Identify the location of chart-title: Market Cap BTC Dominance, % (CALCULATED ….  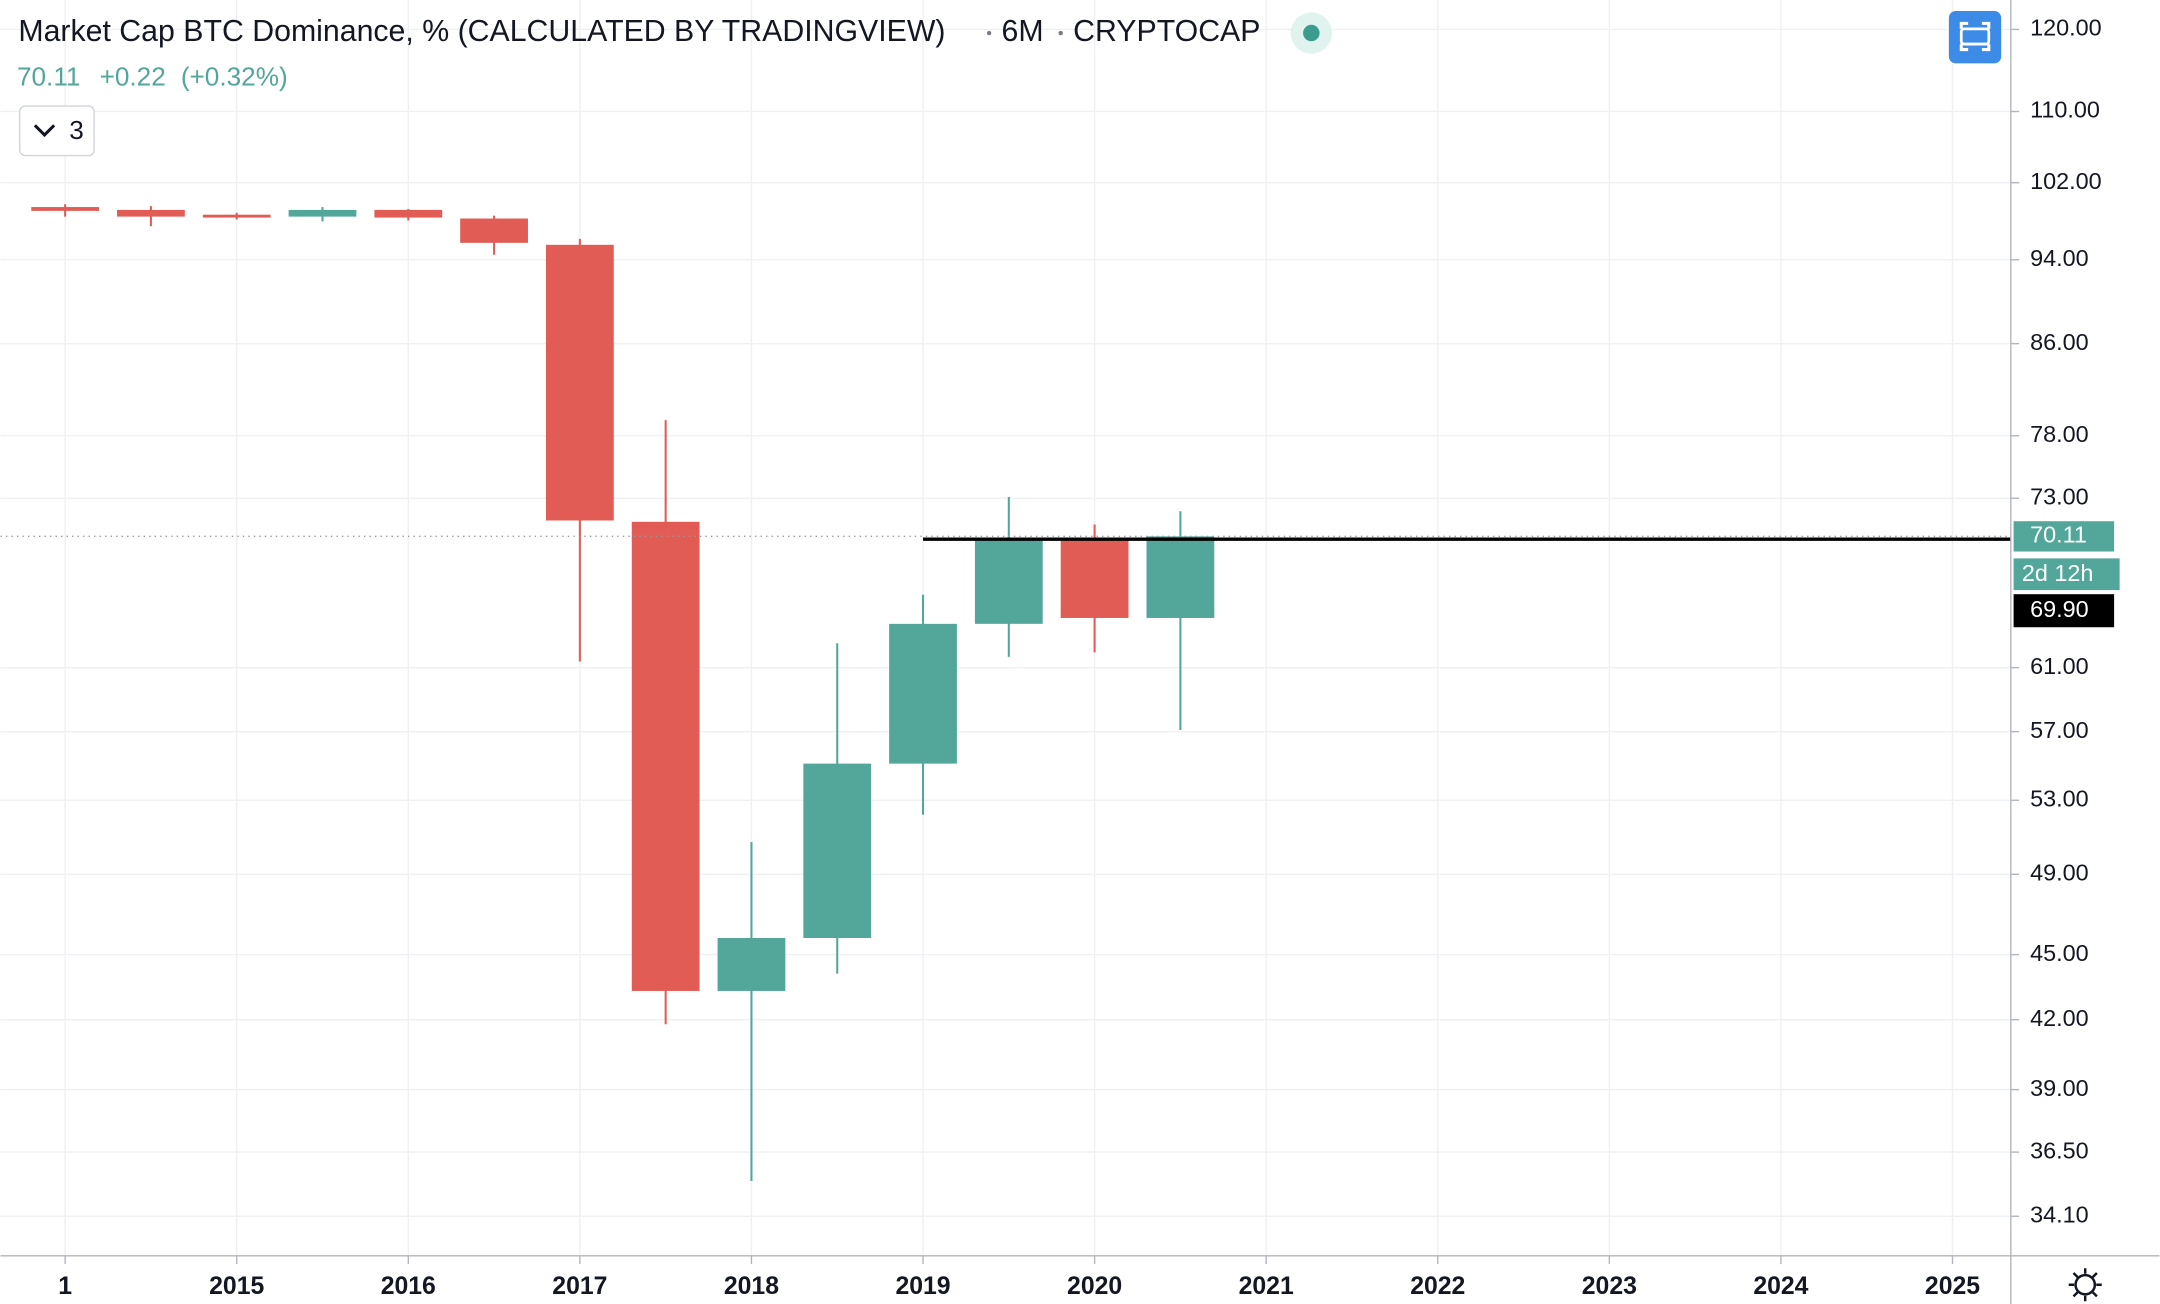
(481, 31).